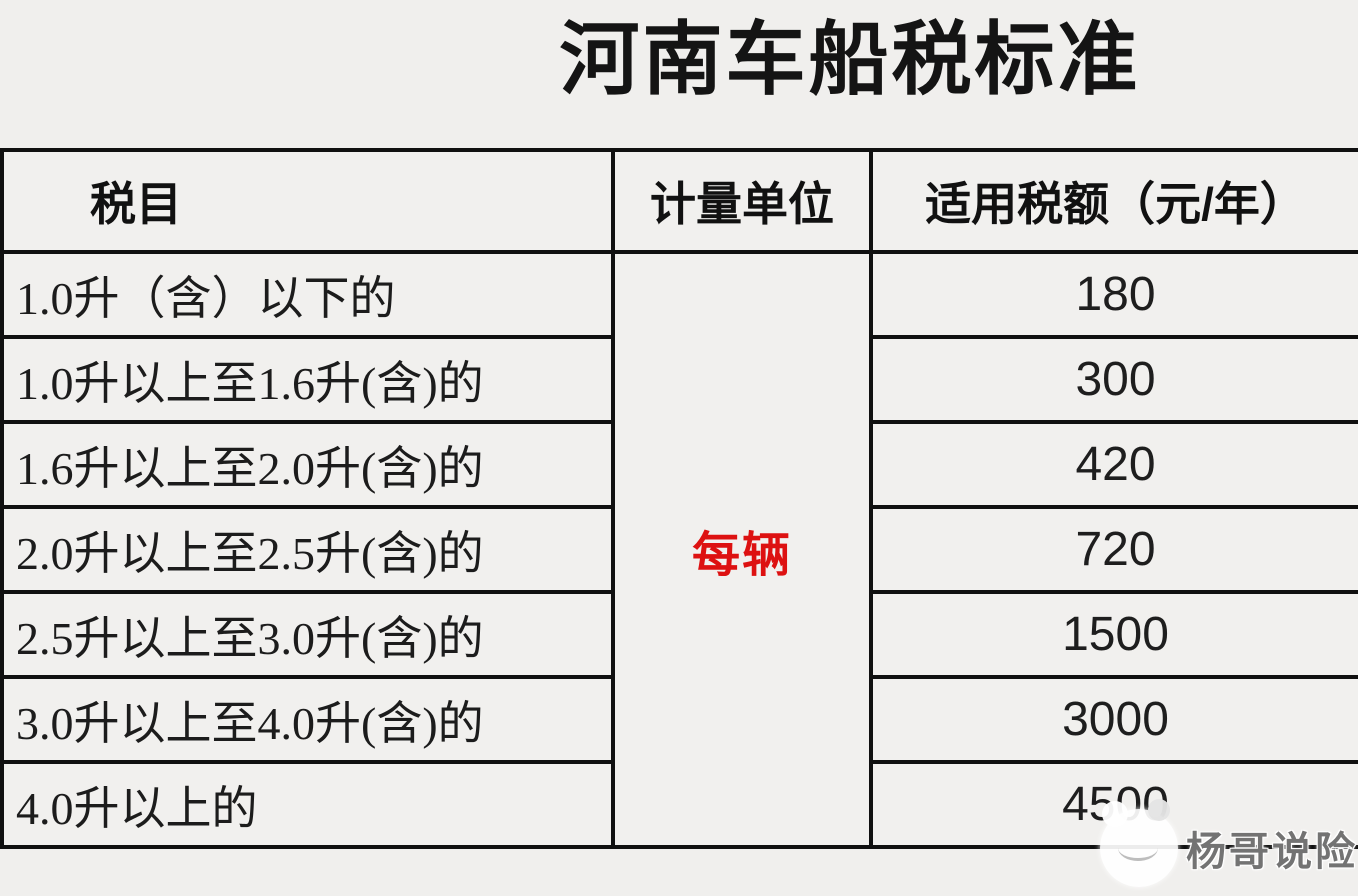 Image resolution: width=1358 pixels, height=896 pixels. I want to click on tax-item-cell: 1.0升以上至1.6升(含)的, so click(307, 379).